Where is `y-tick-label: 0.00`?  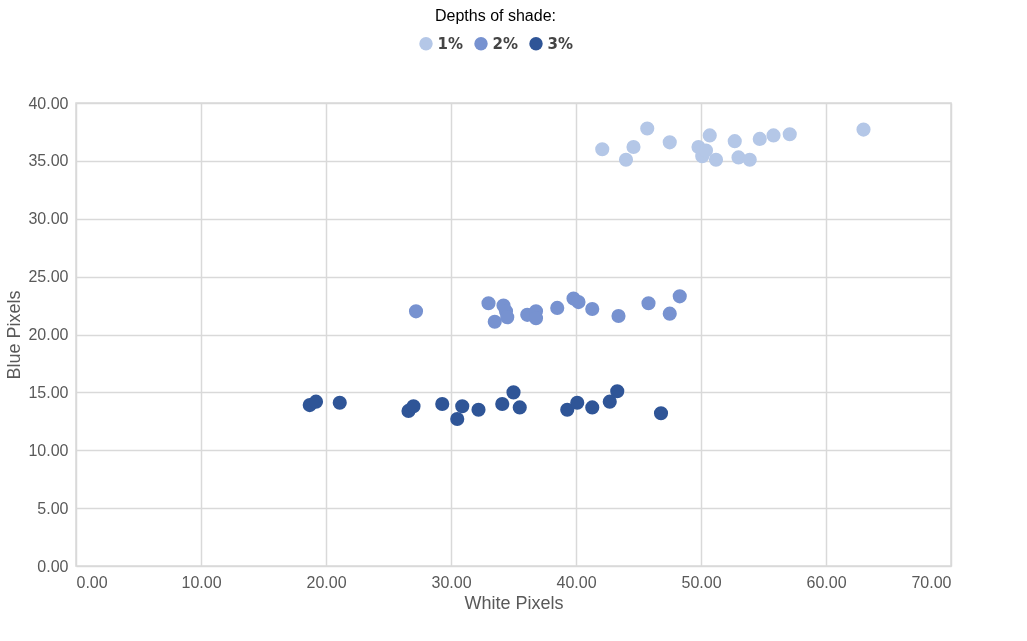 y-tick-label: 0.00 is located at coordinates (53, 566).